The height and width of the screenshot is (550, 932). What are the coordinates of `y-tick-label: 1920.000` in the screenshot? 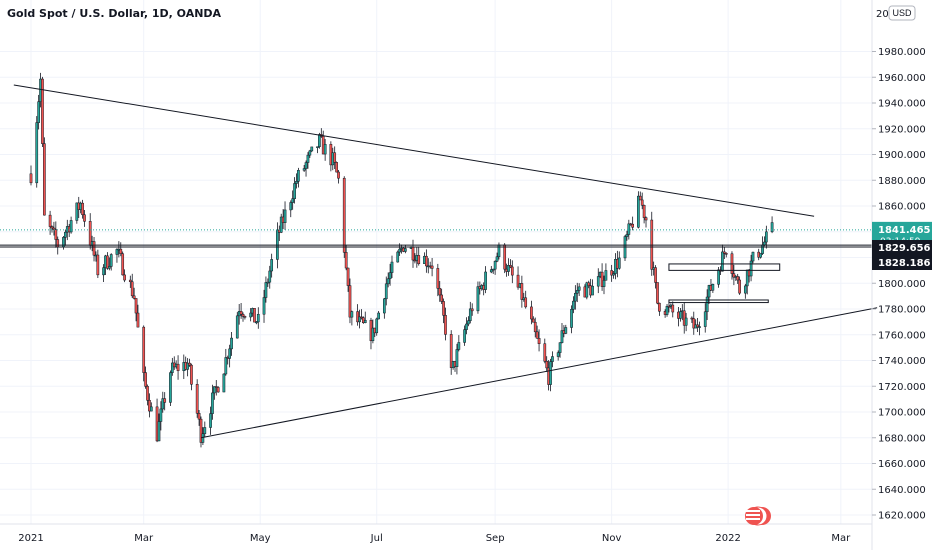 It's located at (902, 129).